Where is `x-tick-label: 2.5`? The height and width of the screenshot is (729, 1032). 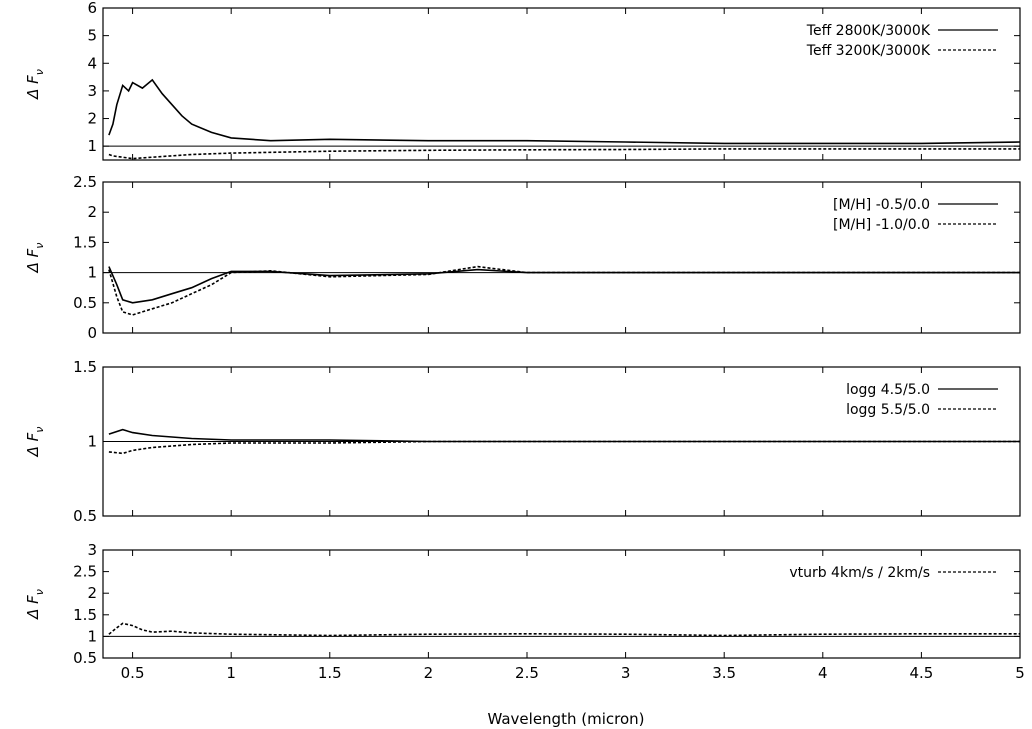
x-tick-label: 2.5 is located at coordinates (527, 673).